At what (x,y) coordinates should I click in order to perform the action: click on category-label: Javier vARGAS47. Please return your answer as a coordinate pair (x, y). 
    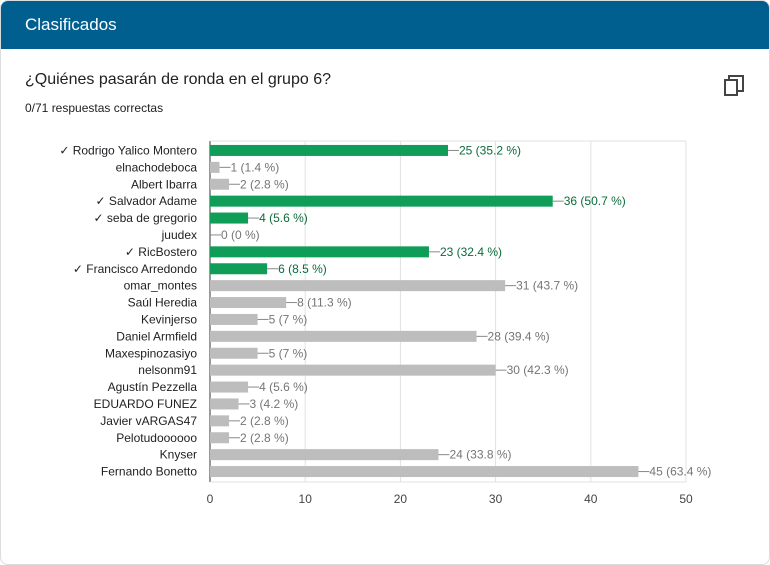
    Looking at the image, I should click on (148, 421).